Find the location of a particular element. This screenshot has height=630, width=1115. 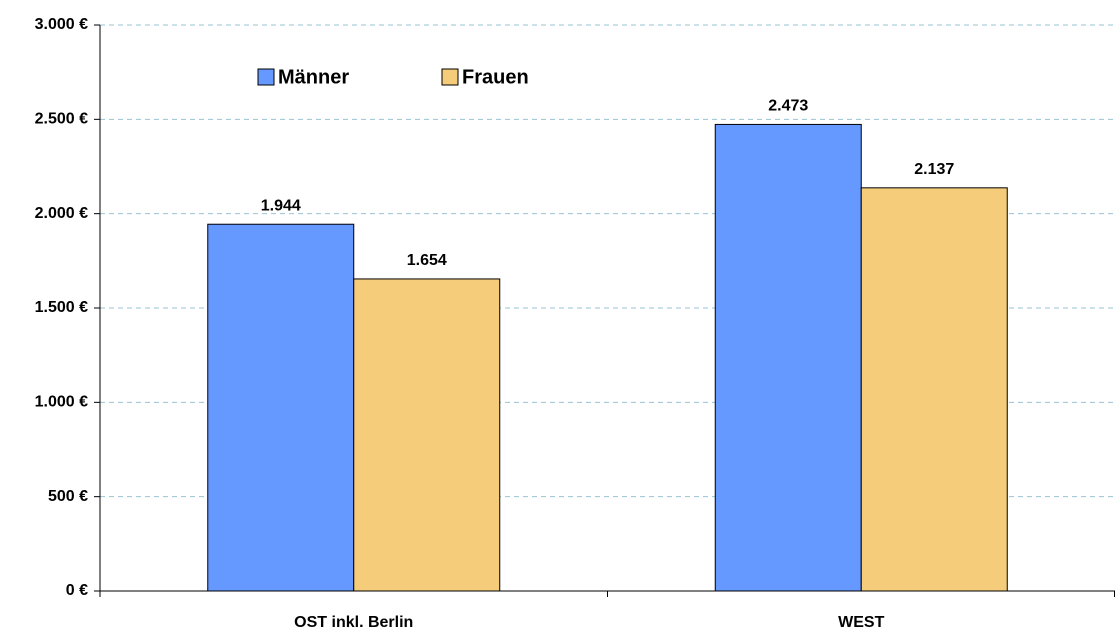

value-label: 2.473 is located at coordinates (788, 106).